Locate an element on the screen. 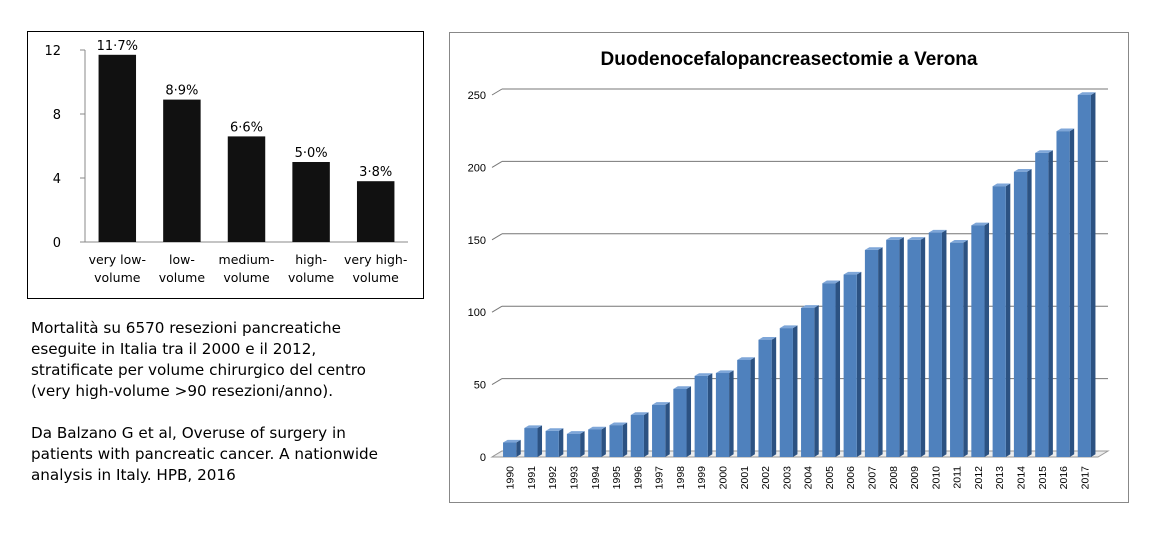  category-label-line: medium- is located at coordinates (247, 259).